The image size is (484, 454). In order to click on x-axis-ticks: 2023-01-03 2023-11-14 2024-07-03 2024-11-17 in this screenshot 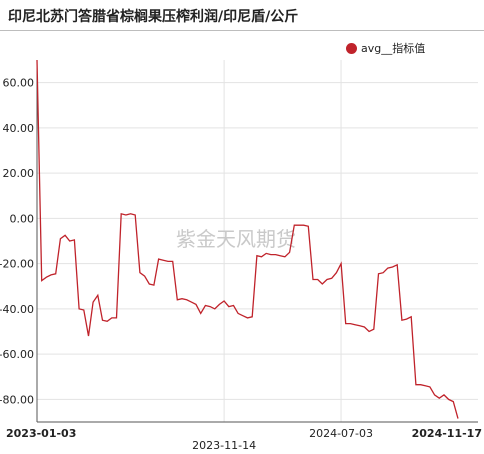, I will do `click(244, 439)`.